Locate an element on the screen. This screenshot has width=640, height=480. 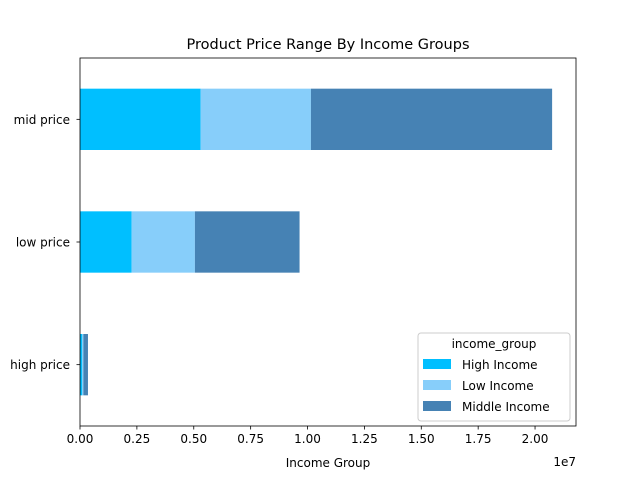
x-tick-label: 0.50 is located at coordinates (193, 439).